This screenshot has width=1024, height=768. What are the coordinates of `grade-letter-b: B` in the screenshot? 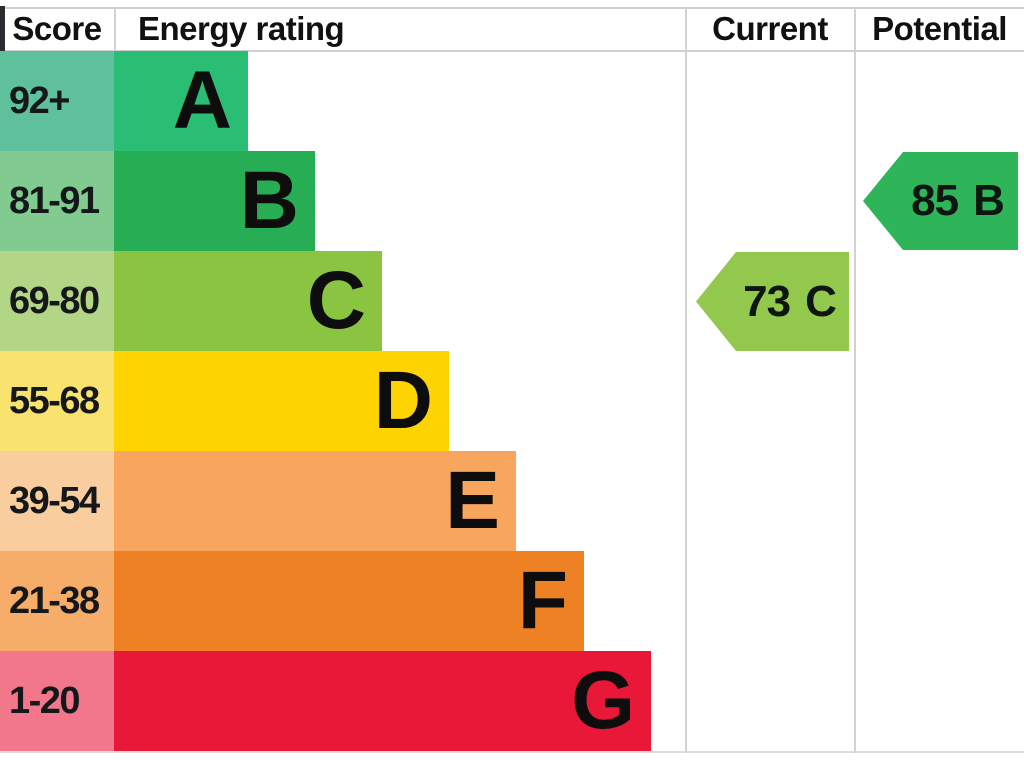 It's located at (269, 200).